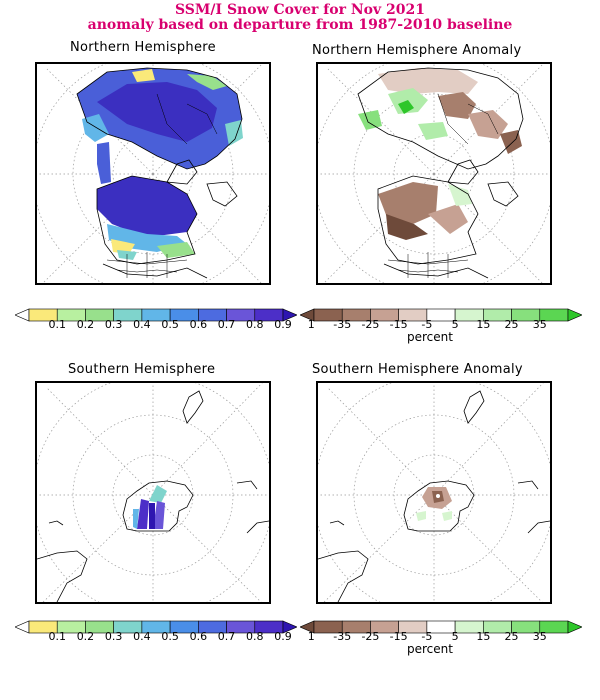  I want to click on north-america-snow, so click(147, 218).